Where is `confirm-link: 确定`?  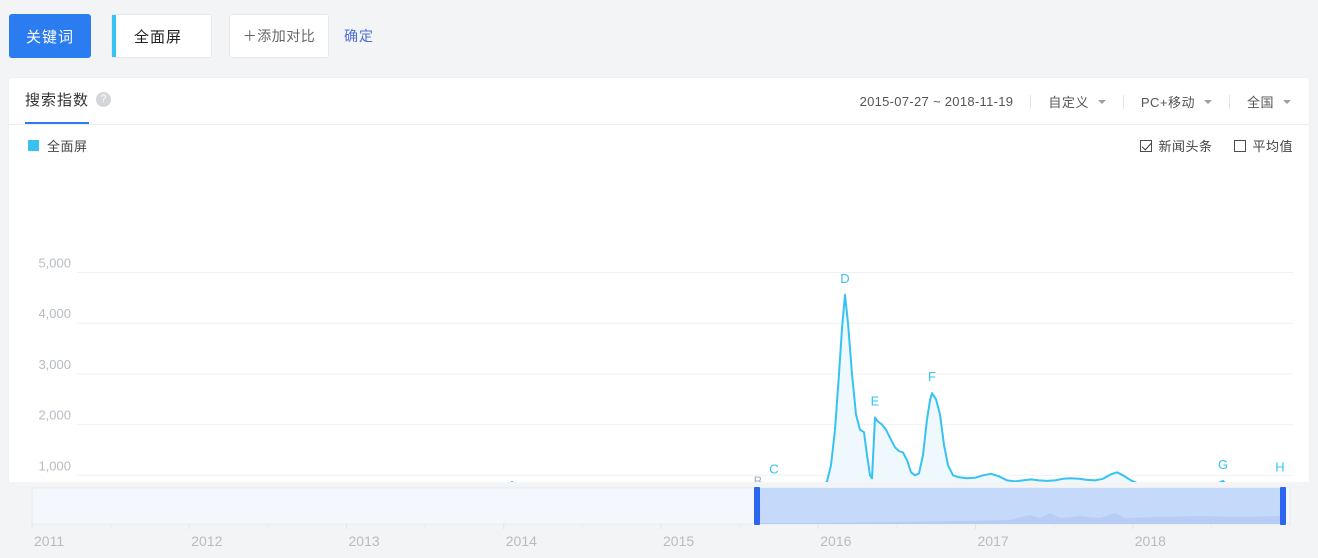 confirm-link: 确定 is located at coordinates (359, 36).